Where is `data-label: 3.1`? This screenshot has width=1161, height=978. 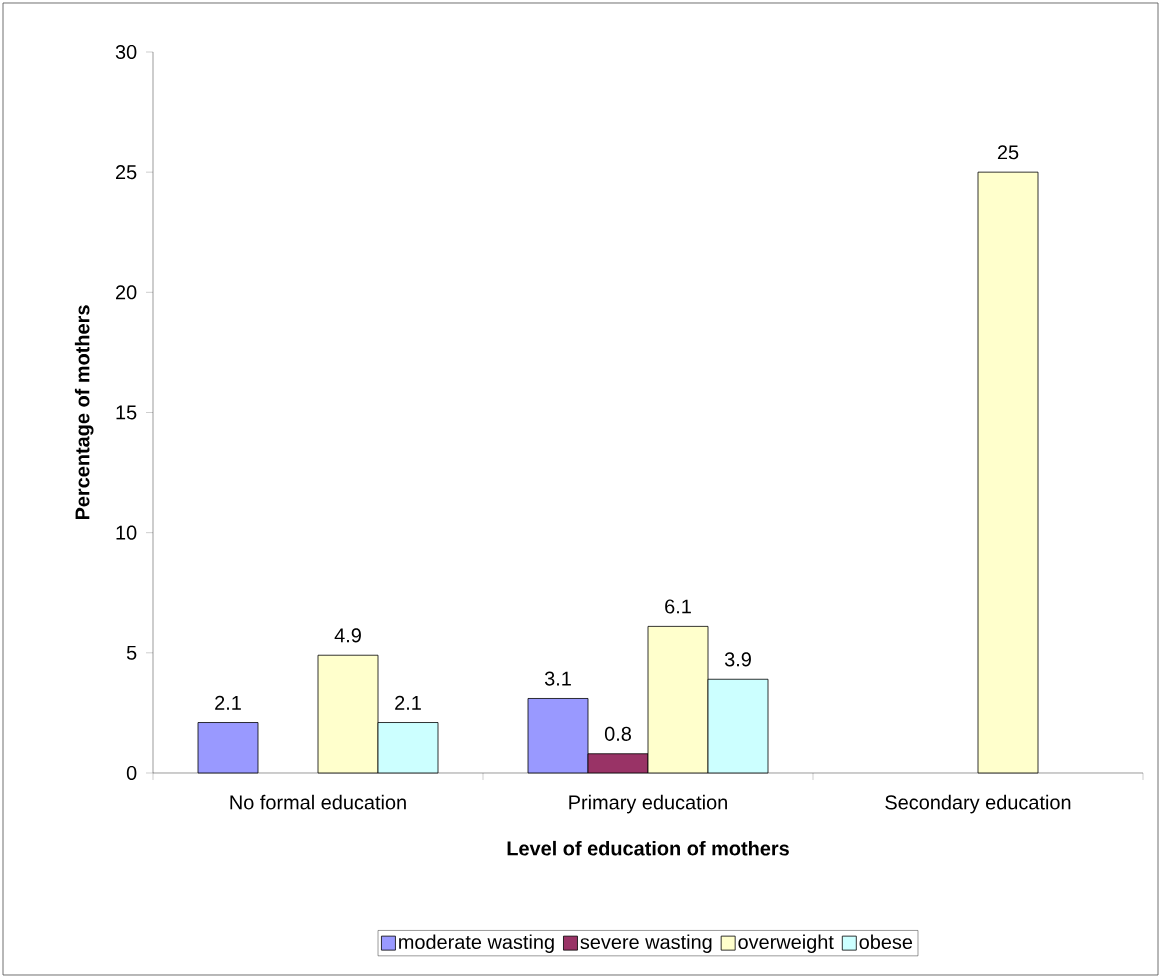 data-label: 3.1 is located at coordinates (557, 678).